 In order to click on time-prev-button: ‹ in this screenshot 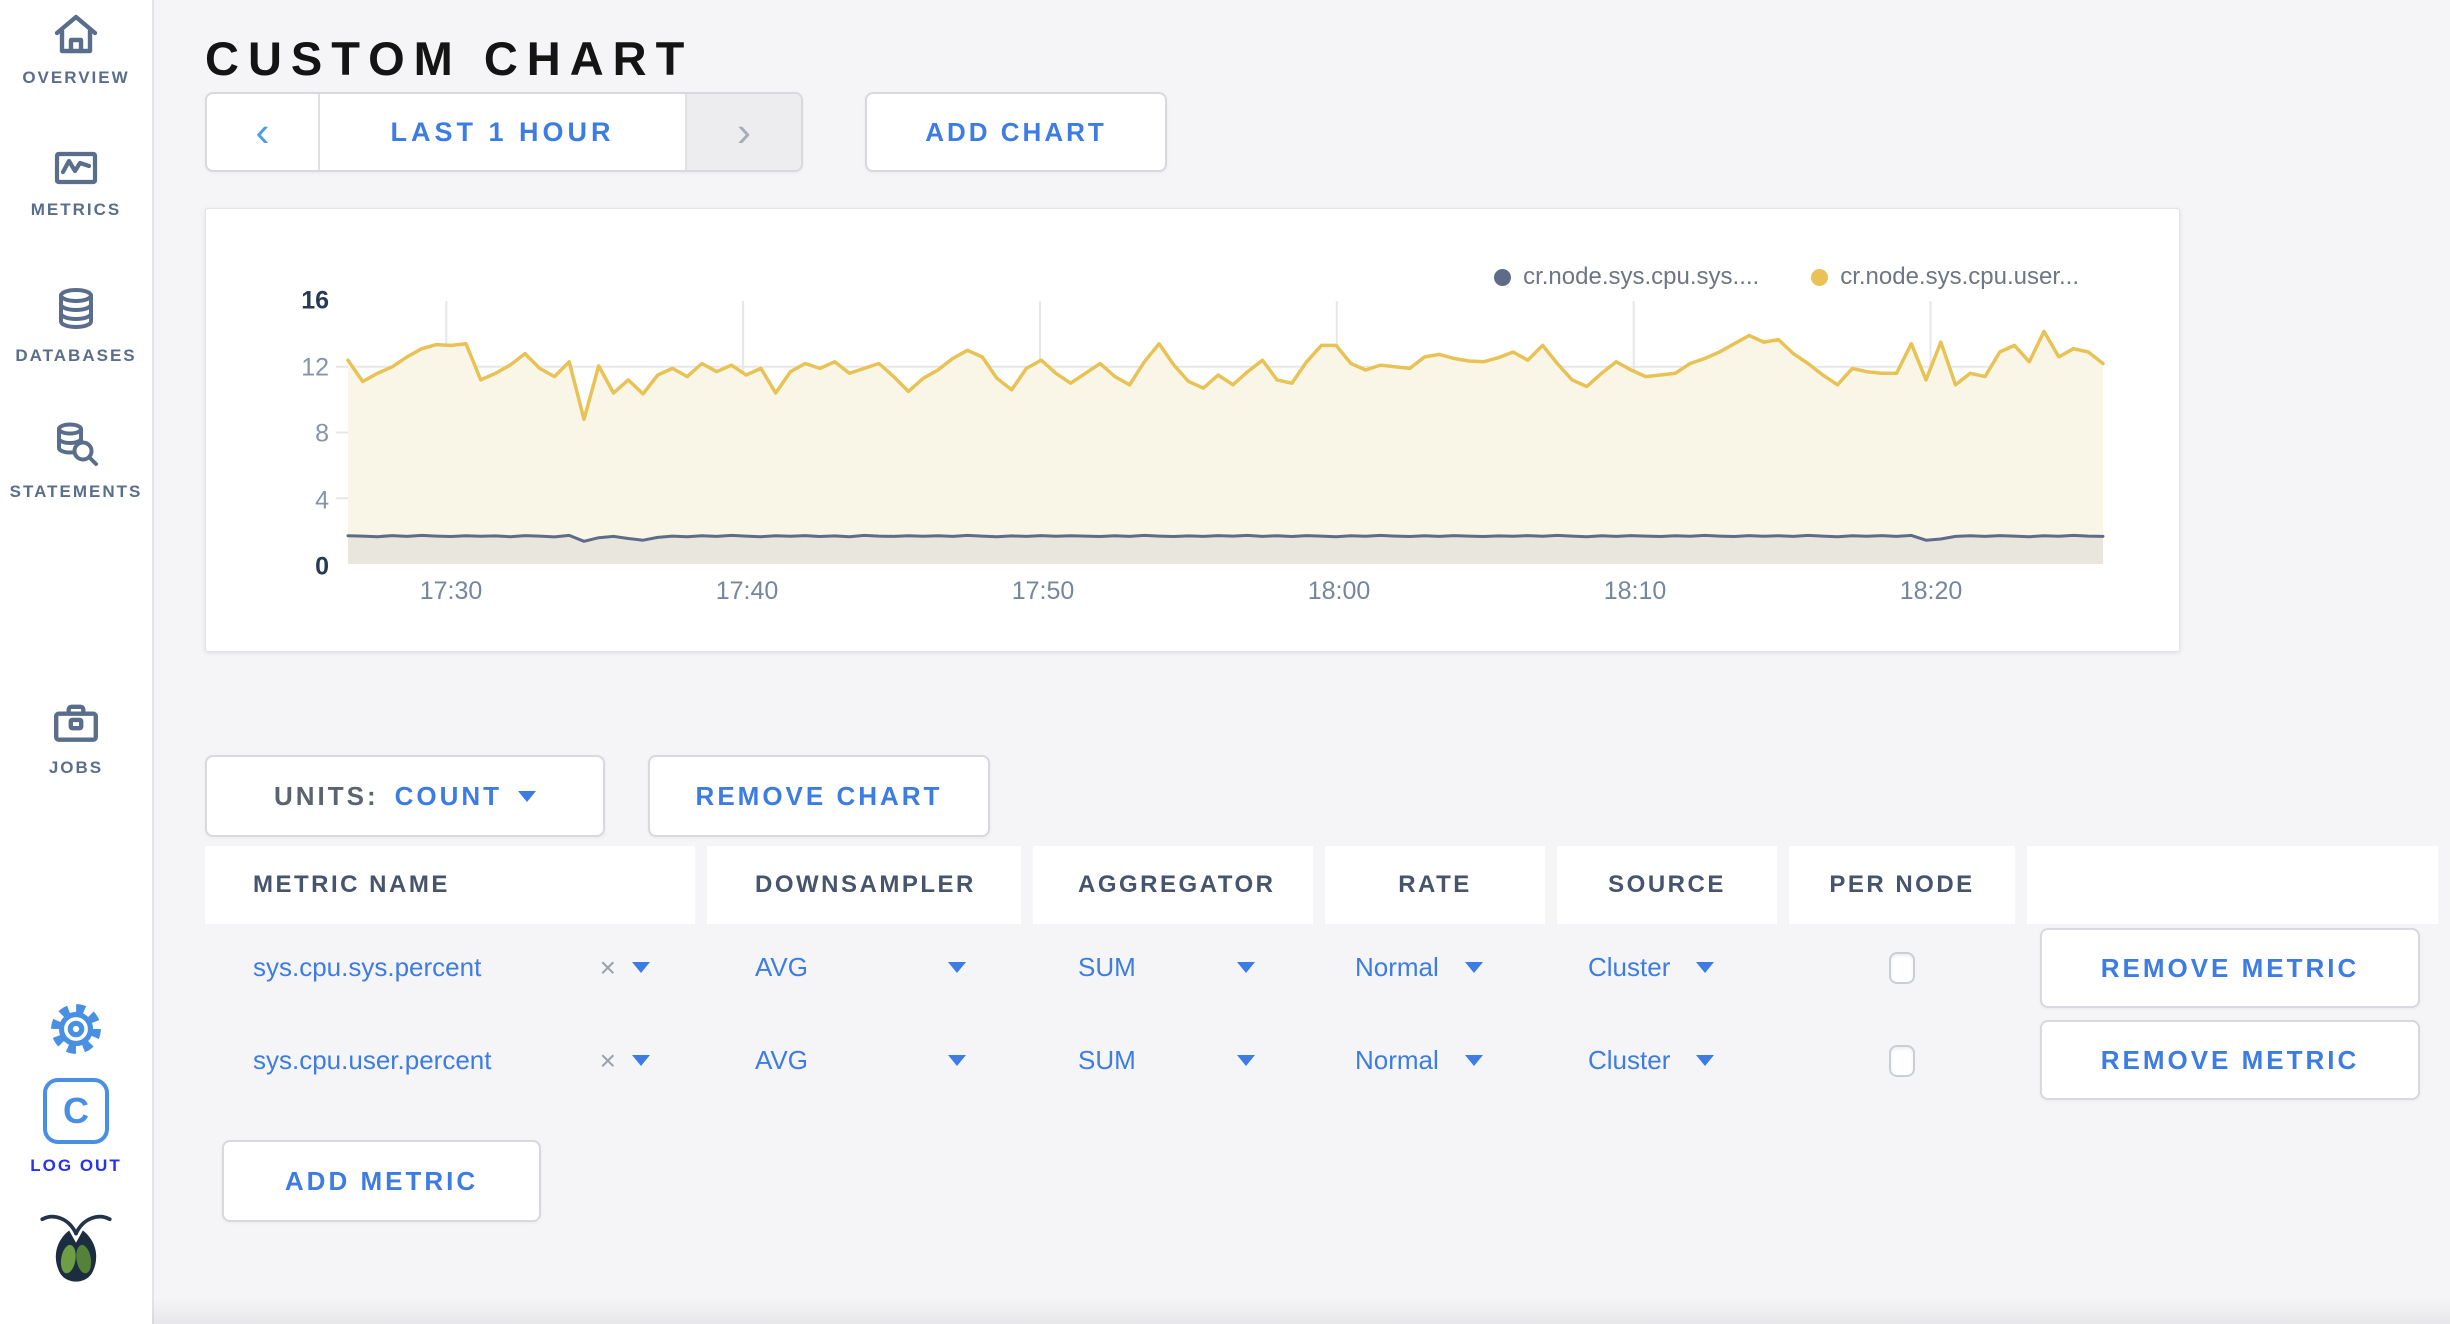, I will do `click(263, 132)`.